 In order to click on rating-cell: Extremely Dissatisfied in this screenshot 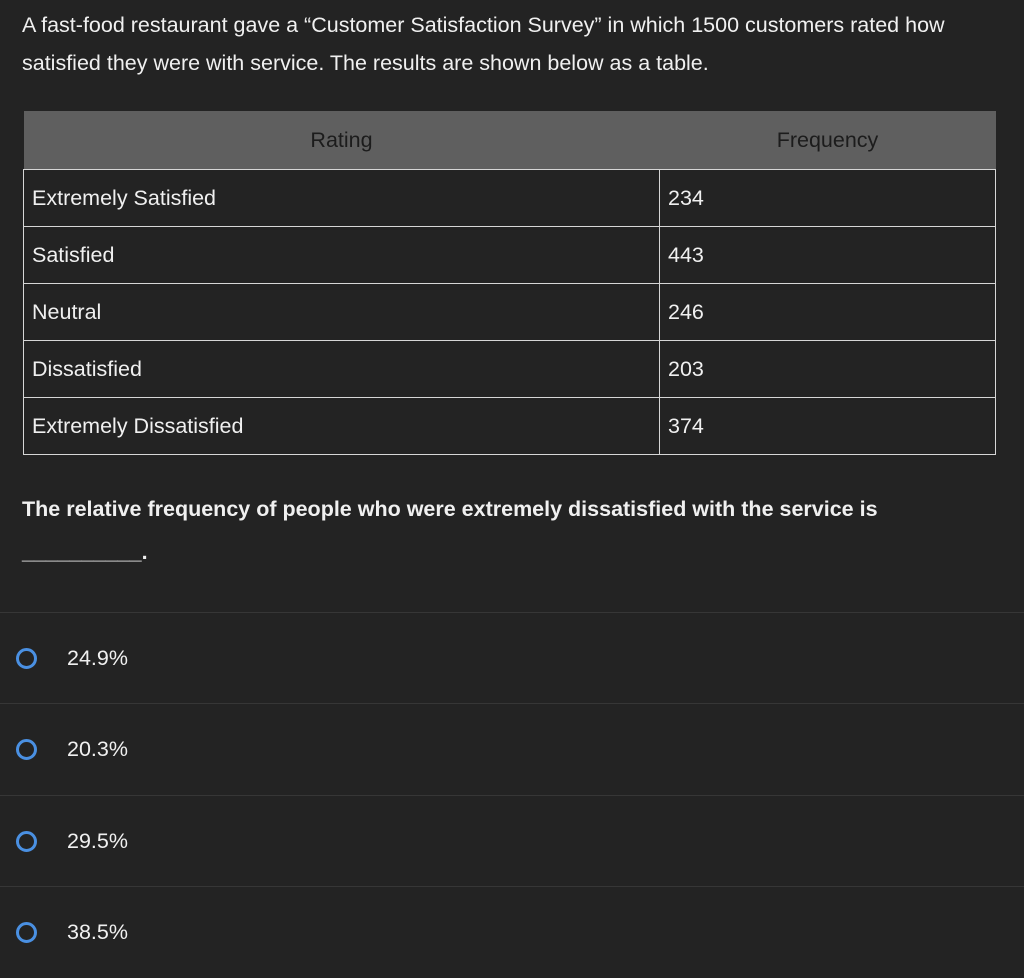, I will do `click(341, 426)`.